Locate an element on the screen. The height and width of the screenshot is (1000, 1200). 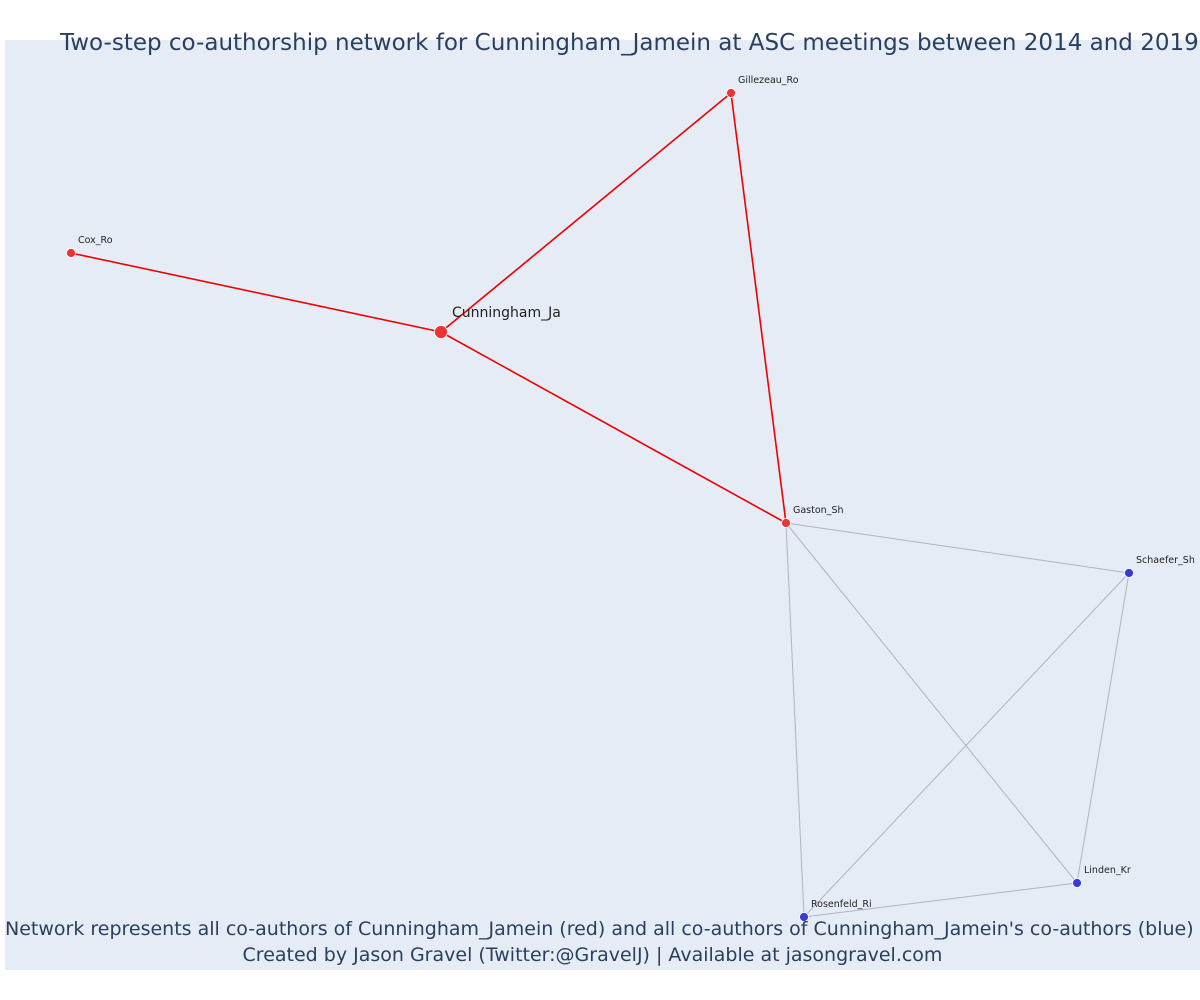
node-Schaefer_Sh is located at coordinates (1129, 573).